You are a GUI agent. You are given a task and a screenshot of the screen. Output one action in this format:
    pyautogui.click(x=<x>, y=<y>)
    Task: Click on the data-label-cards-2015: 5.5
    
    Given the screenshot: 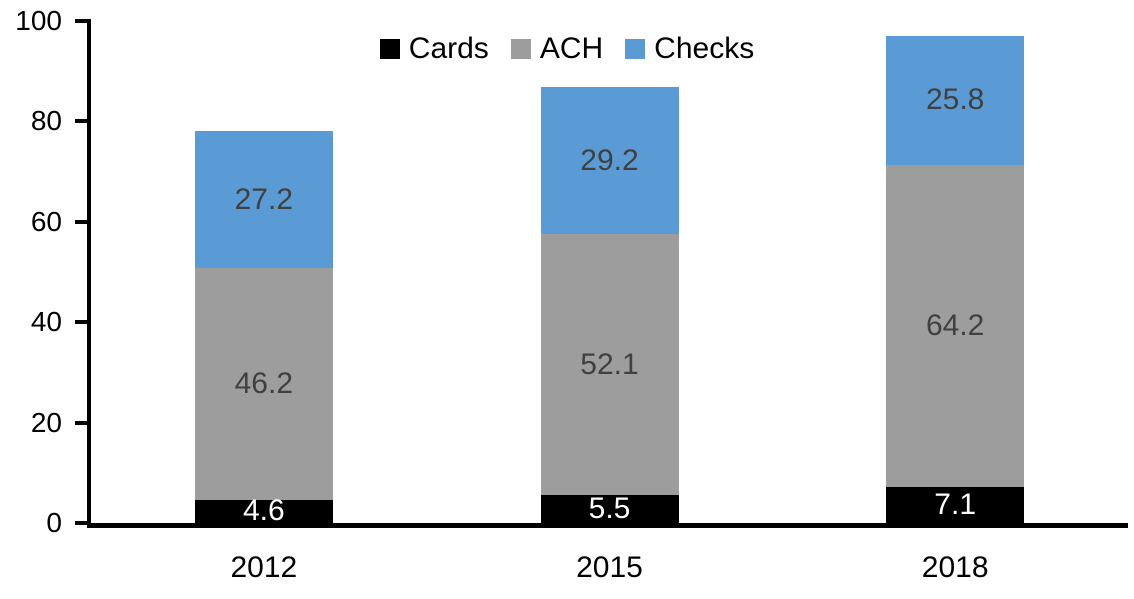 What is the action you would take?
    pyautogui.click(x=609, y=509)
    